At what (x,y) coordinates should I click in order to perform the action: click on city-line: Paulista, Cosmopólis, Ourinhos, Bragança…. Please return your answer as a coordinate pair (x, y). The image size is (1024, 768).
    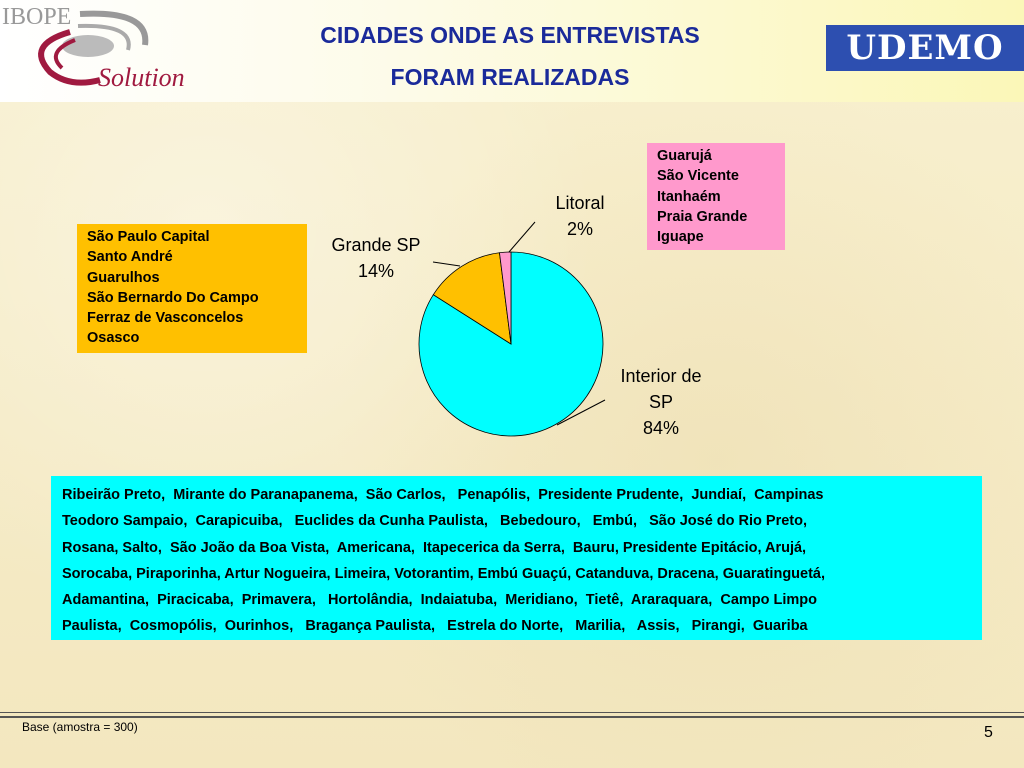
    Looking at the image, I should click on (435, 626).